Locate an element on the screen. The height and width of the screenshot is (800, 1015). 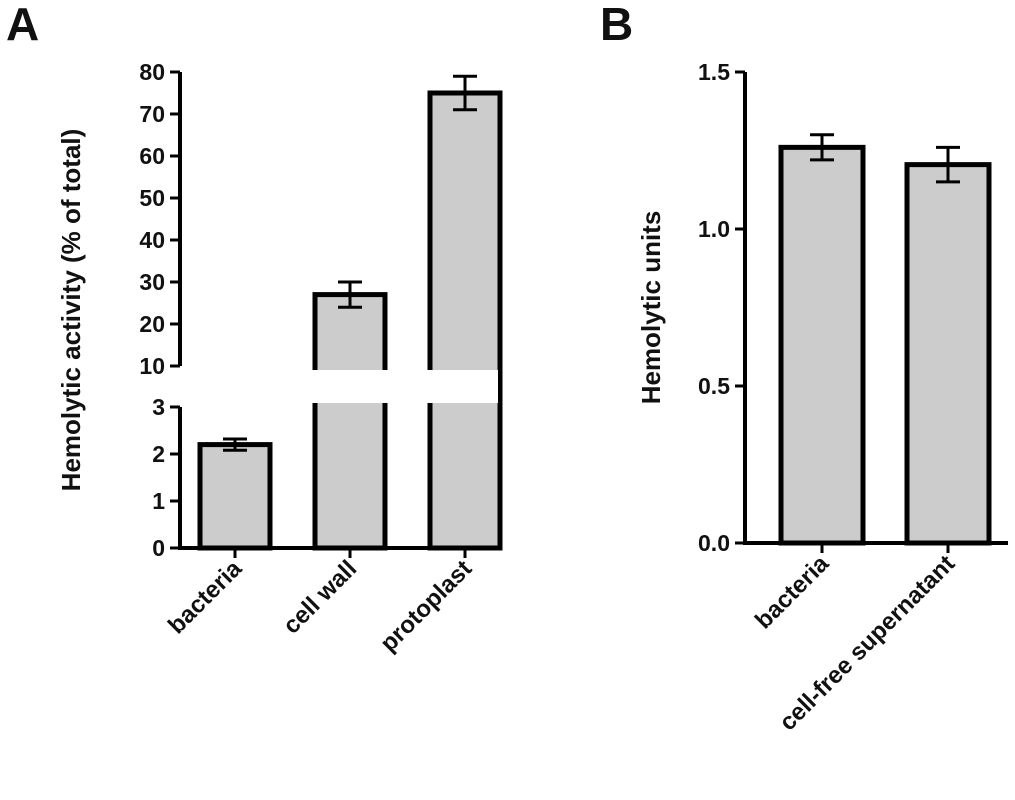
x-category-label: protoplast is located at coordinates (426, 606).